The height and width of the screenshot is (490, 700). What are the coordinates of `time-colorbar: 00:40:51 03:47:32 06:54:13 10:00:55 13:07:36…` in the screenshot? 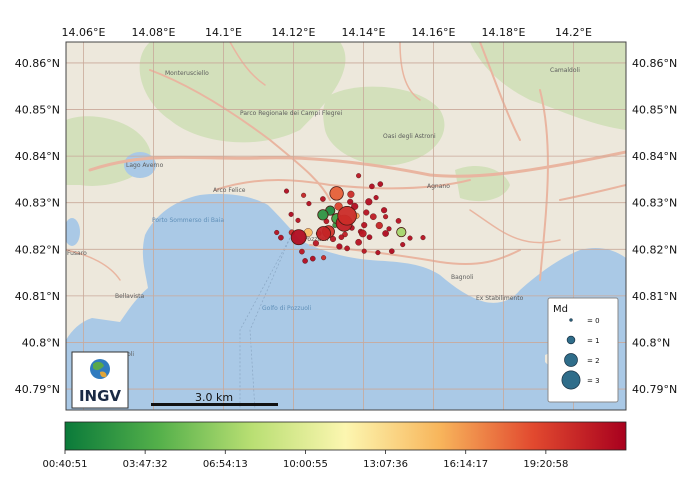 It's located at (335, 445).